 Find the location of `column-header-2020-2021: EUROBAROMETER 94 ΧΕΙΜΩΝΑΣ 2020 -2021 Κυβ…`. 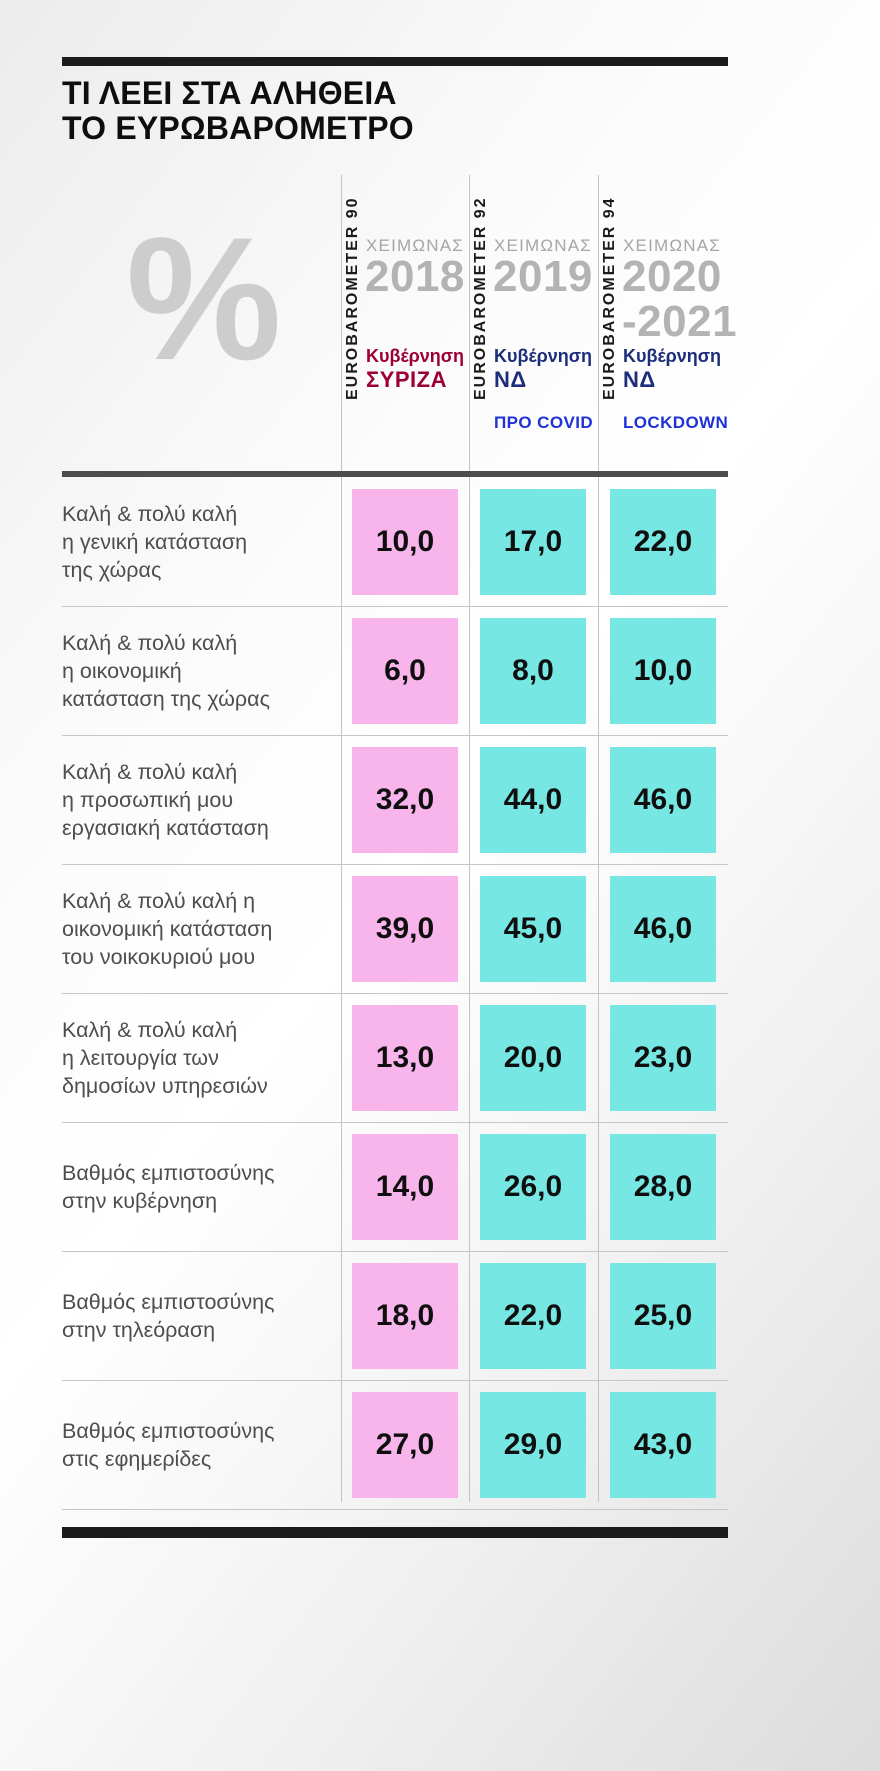

column-header-2020-2021: EUROBAROMETER 94 ΧΕΙΜΩΝΑΣ 2020 -2021 Κυβ… is located at coordinates (667, 323).